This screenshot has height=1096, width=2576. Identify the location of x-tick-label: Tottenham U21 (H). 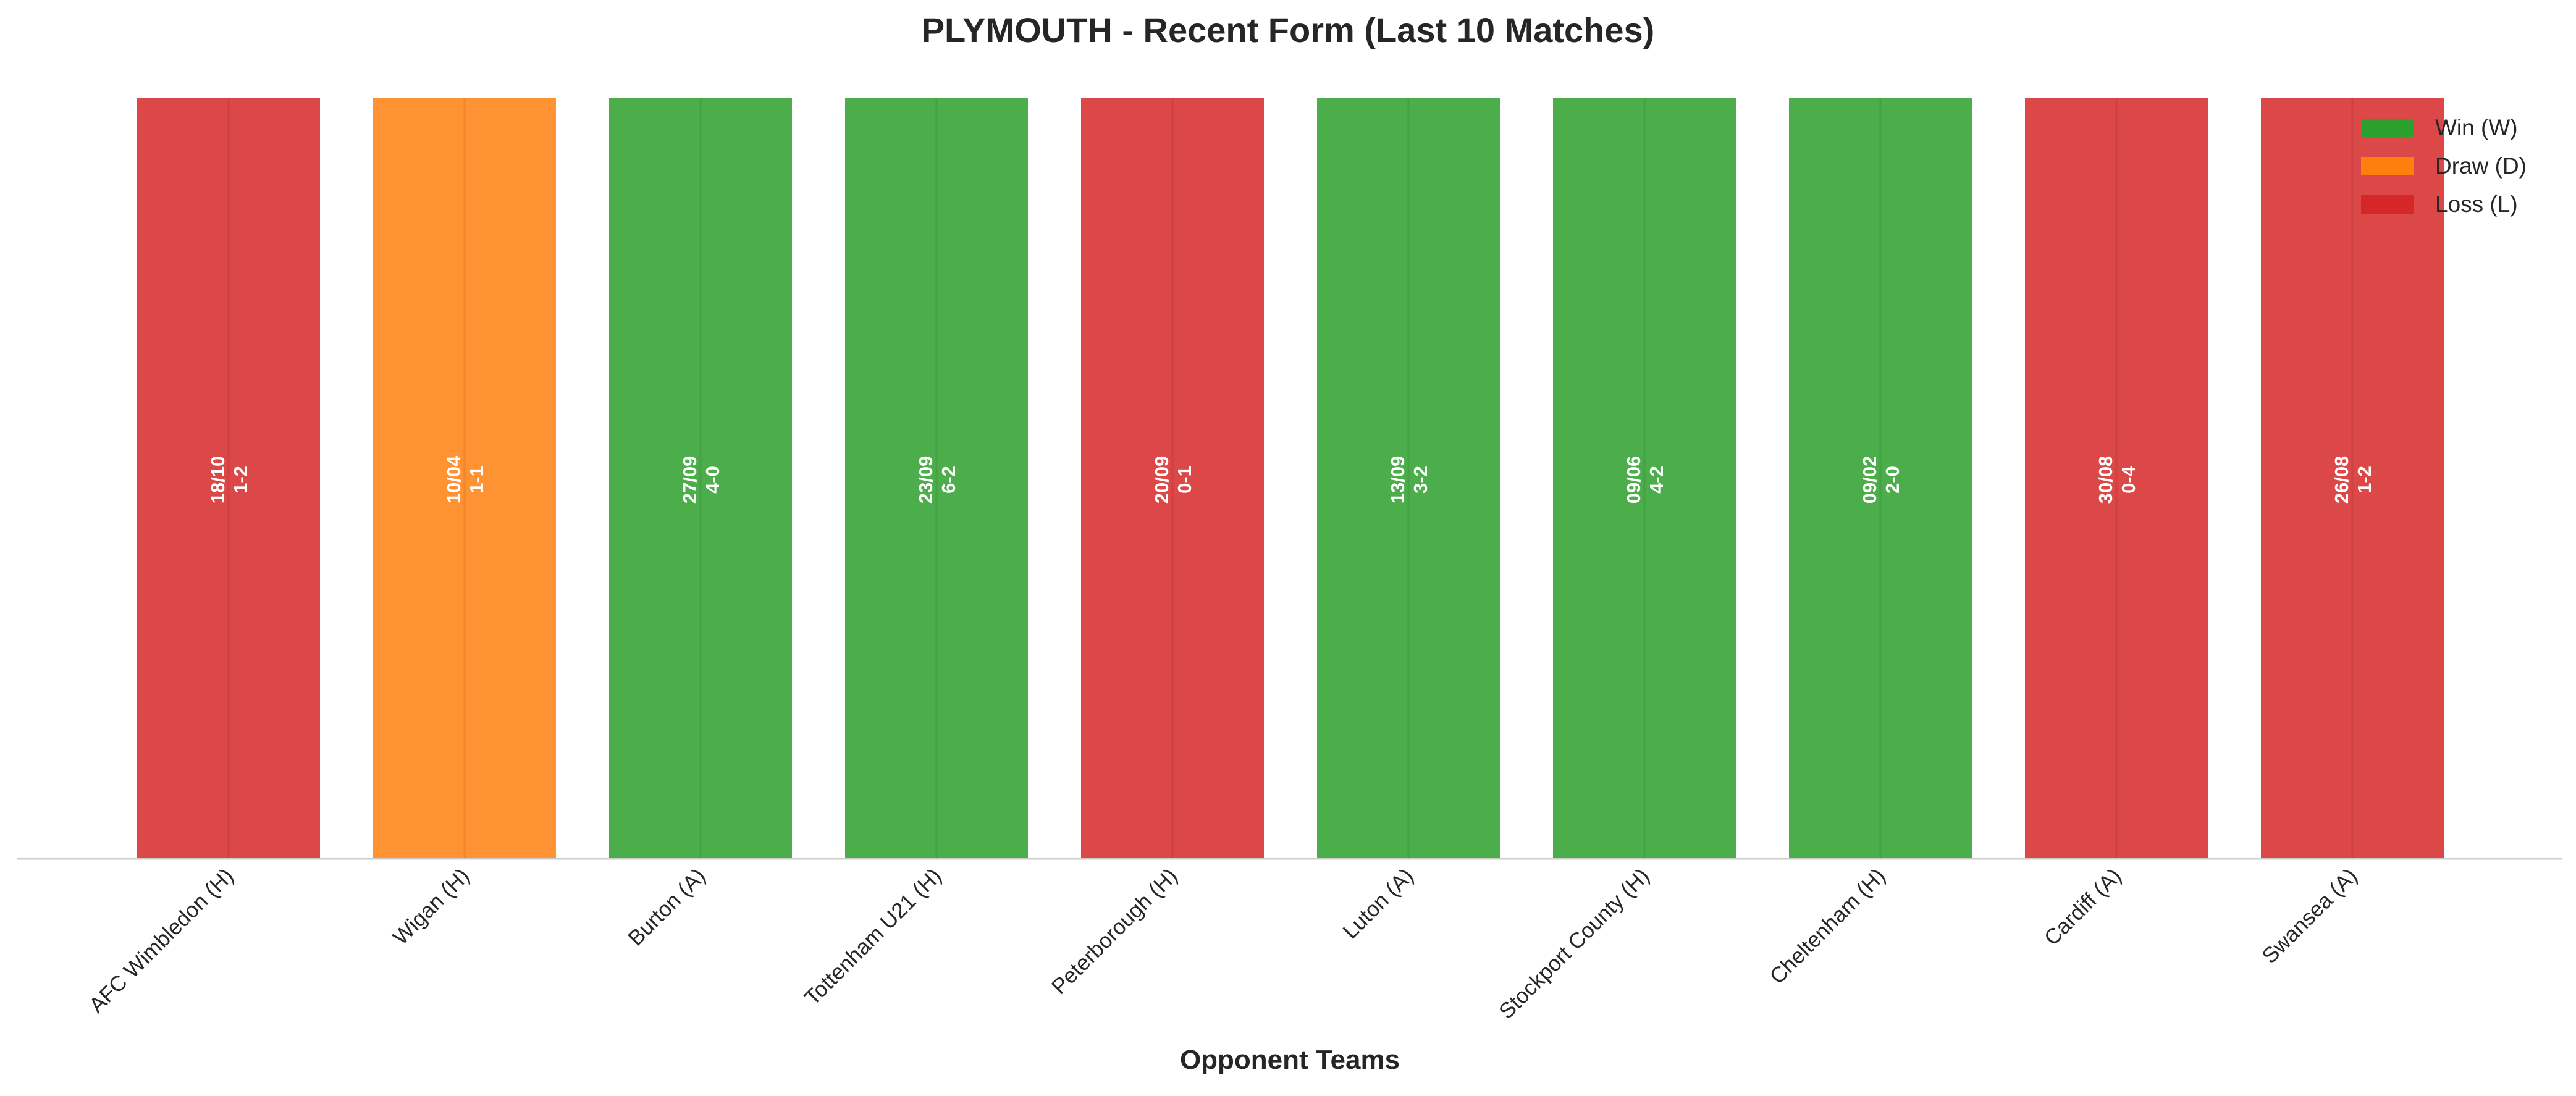
(873, 937).